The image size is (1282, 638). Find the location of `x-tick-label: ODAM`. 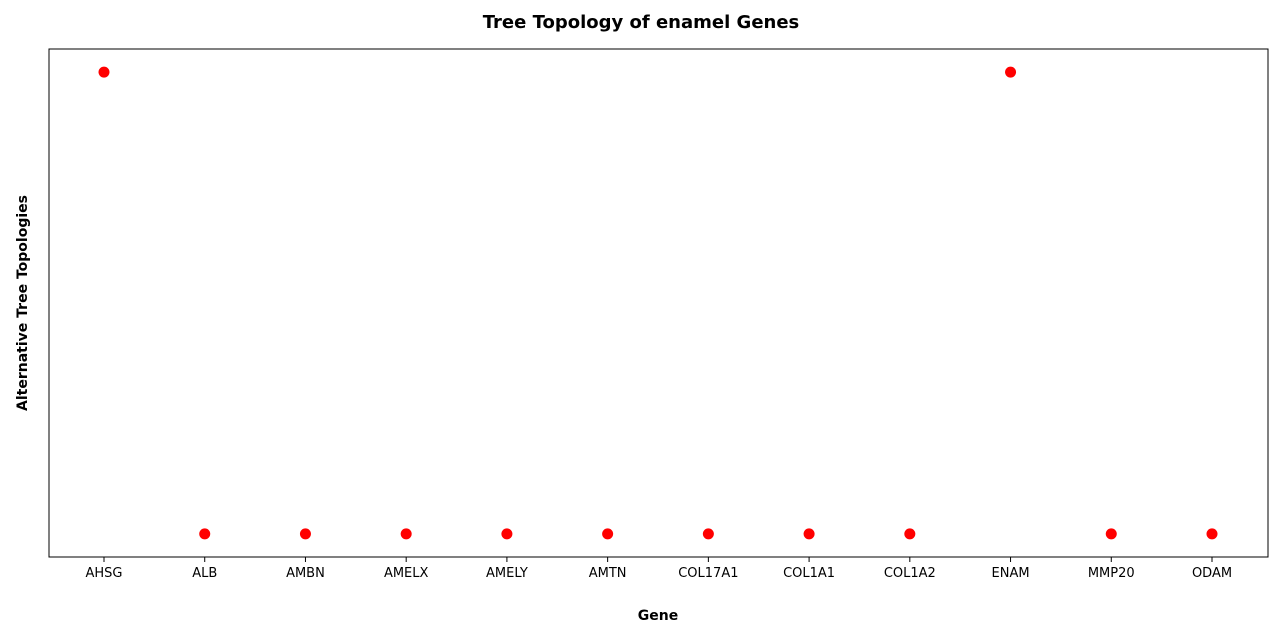

x-tick-label: ODAM is located at coordinates (1212, 573).